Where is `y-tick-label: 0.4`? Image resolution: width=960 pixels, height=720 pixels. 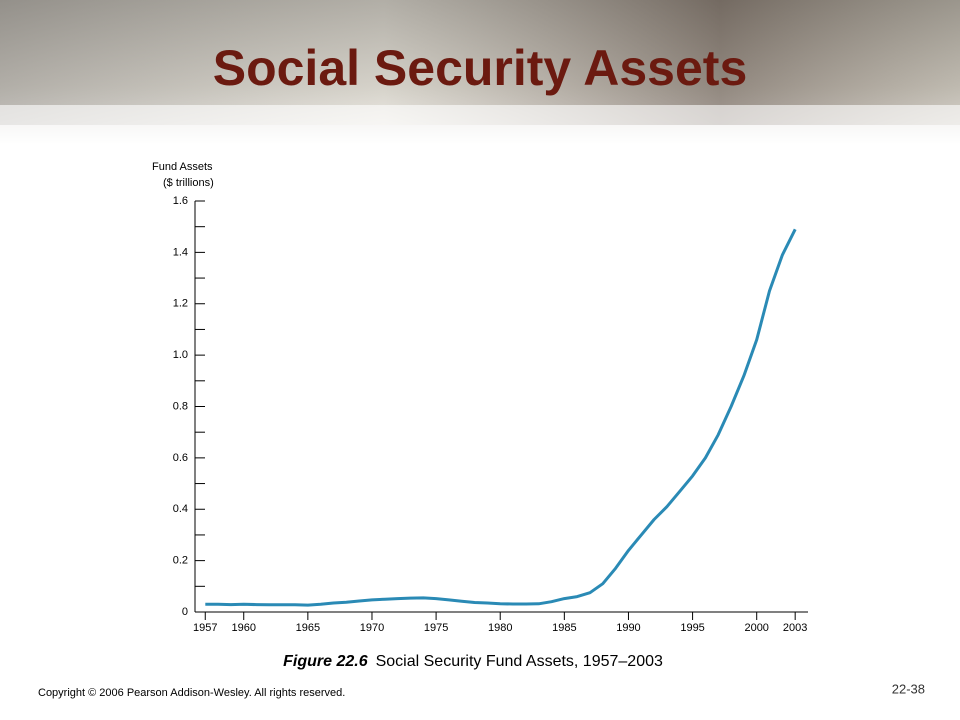
y-tick-label: 0.4 is located at coordinates (180, 509).